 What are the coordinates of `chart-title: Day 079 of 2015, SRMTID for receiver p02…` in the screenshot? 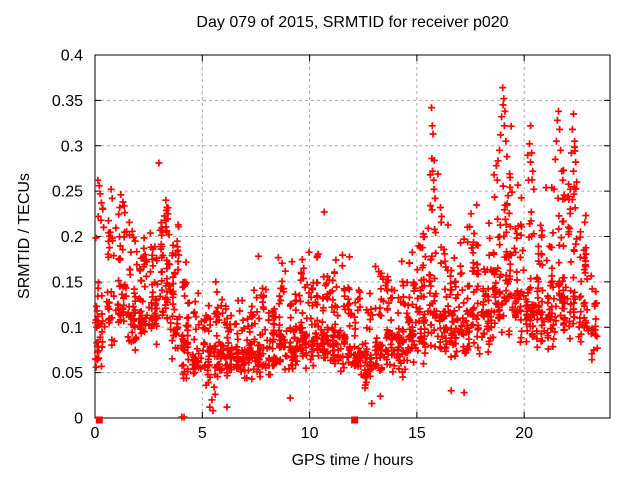 It's located at (352, 22).